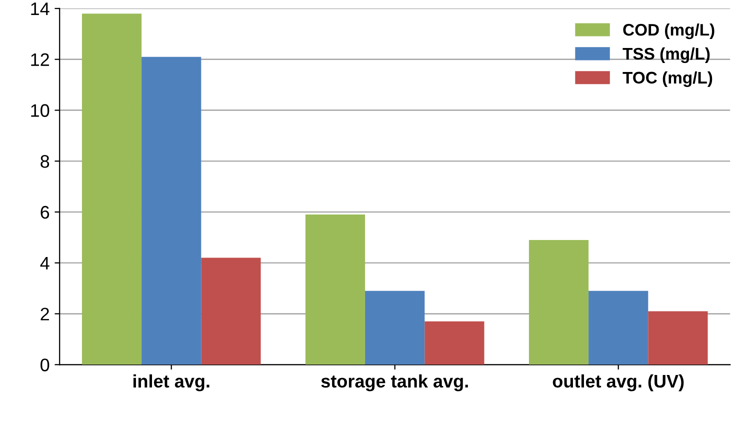  Describe the element at coordinates (45, 161) in the screenshot. I see `y-tick-label: 8` at that location.